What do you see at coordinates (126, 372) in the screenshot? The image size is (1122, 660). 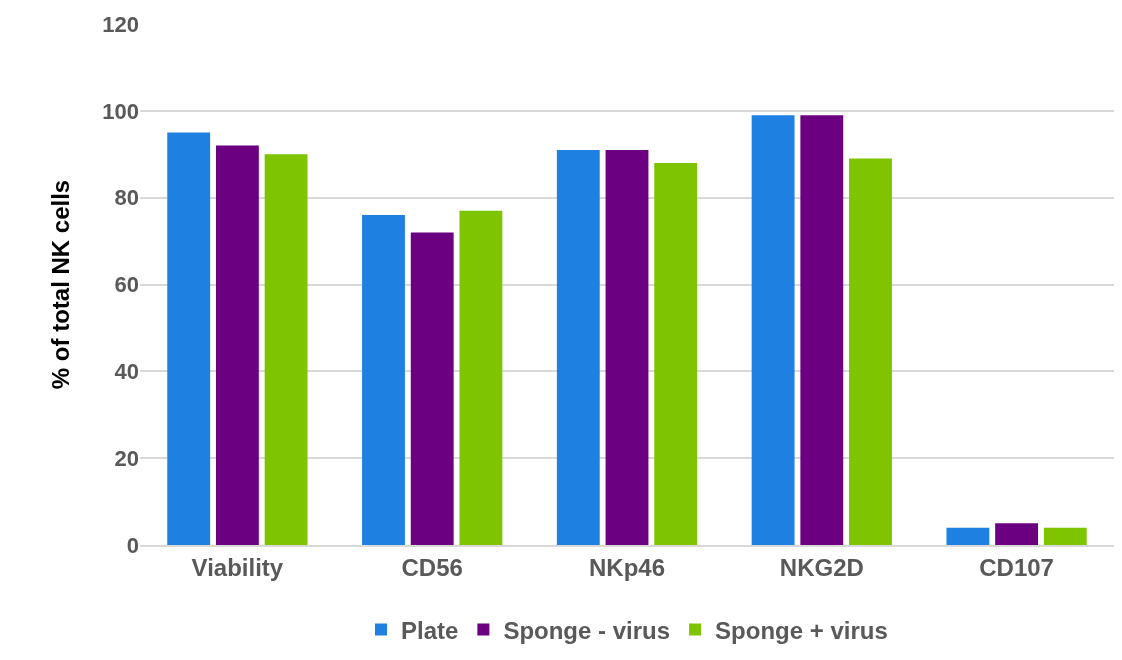 I see `y-tick-label: 40` at bounding box center [126, 372].